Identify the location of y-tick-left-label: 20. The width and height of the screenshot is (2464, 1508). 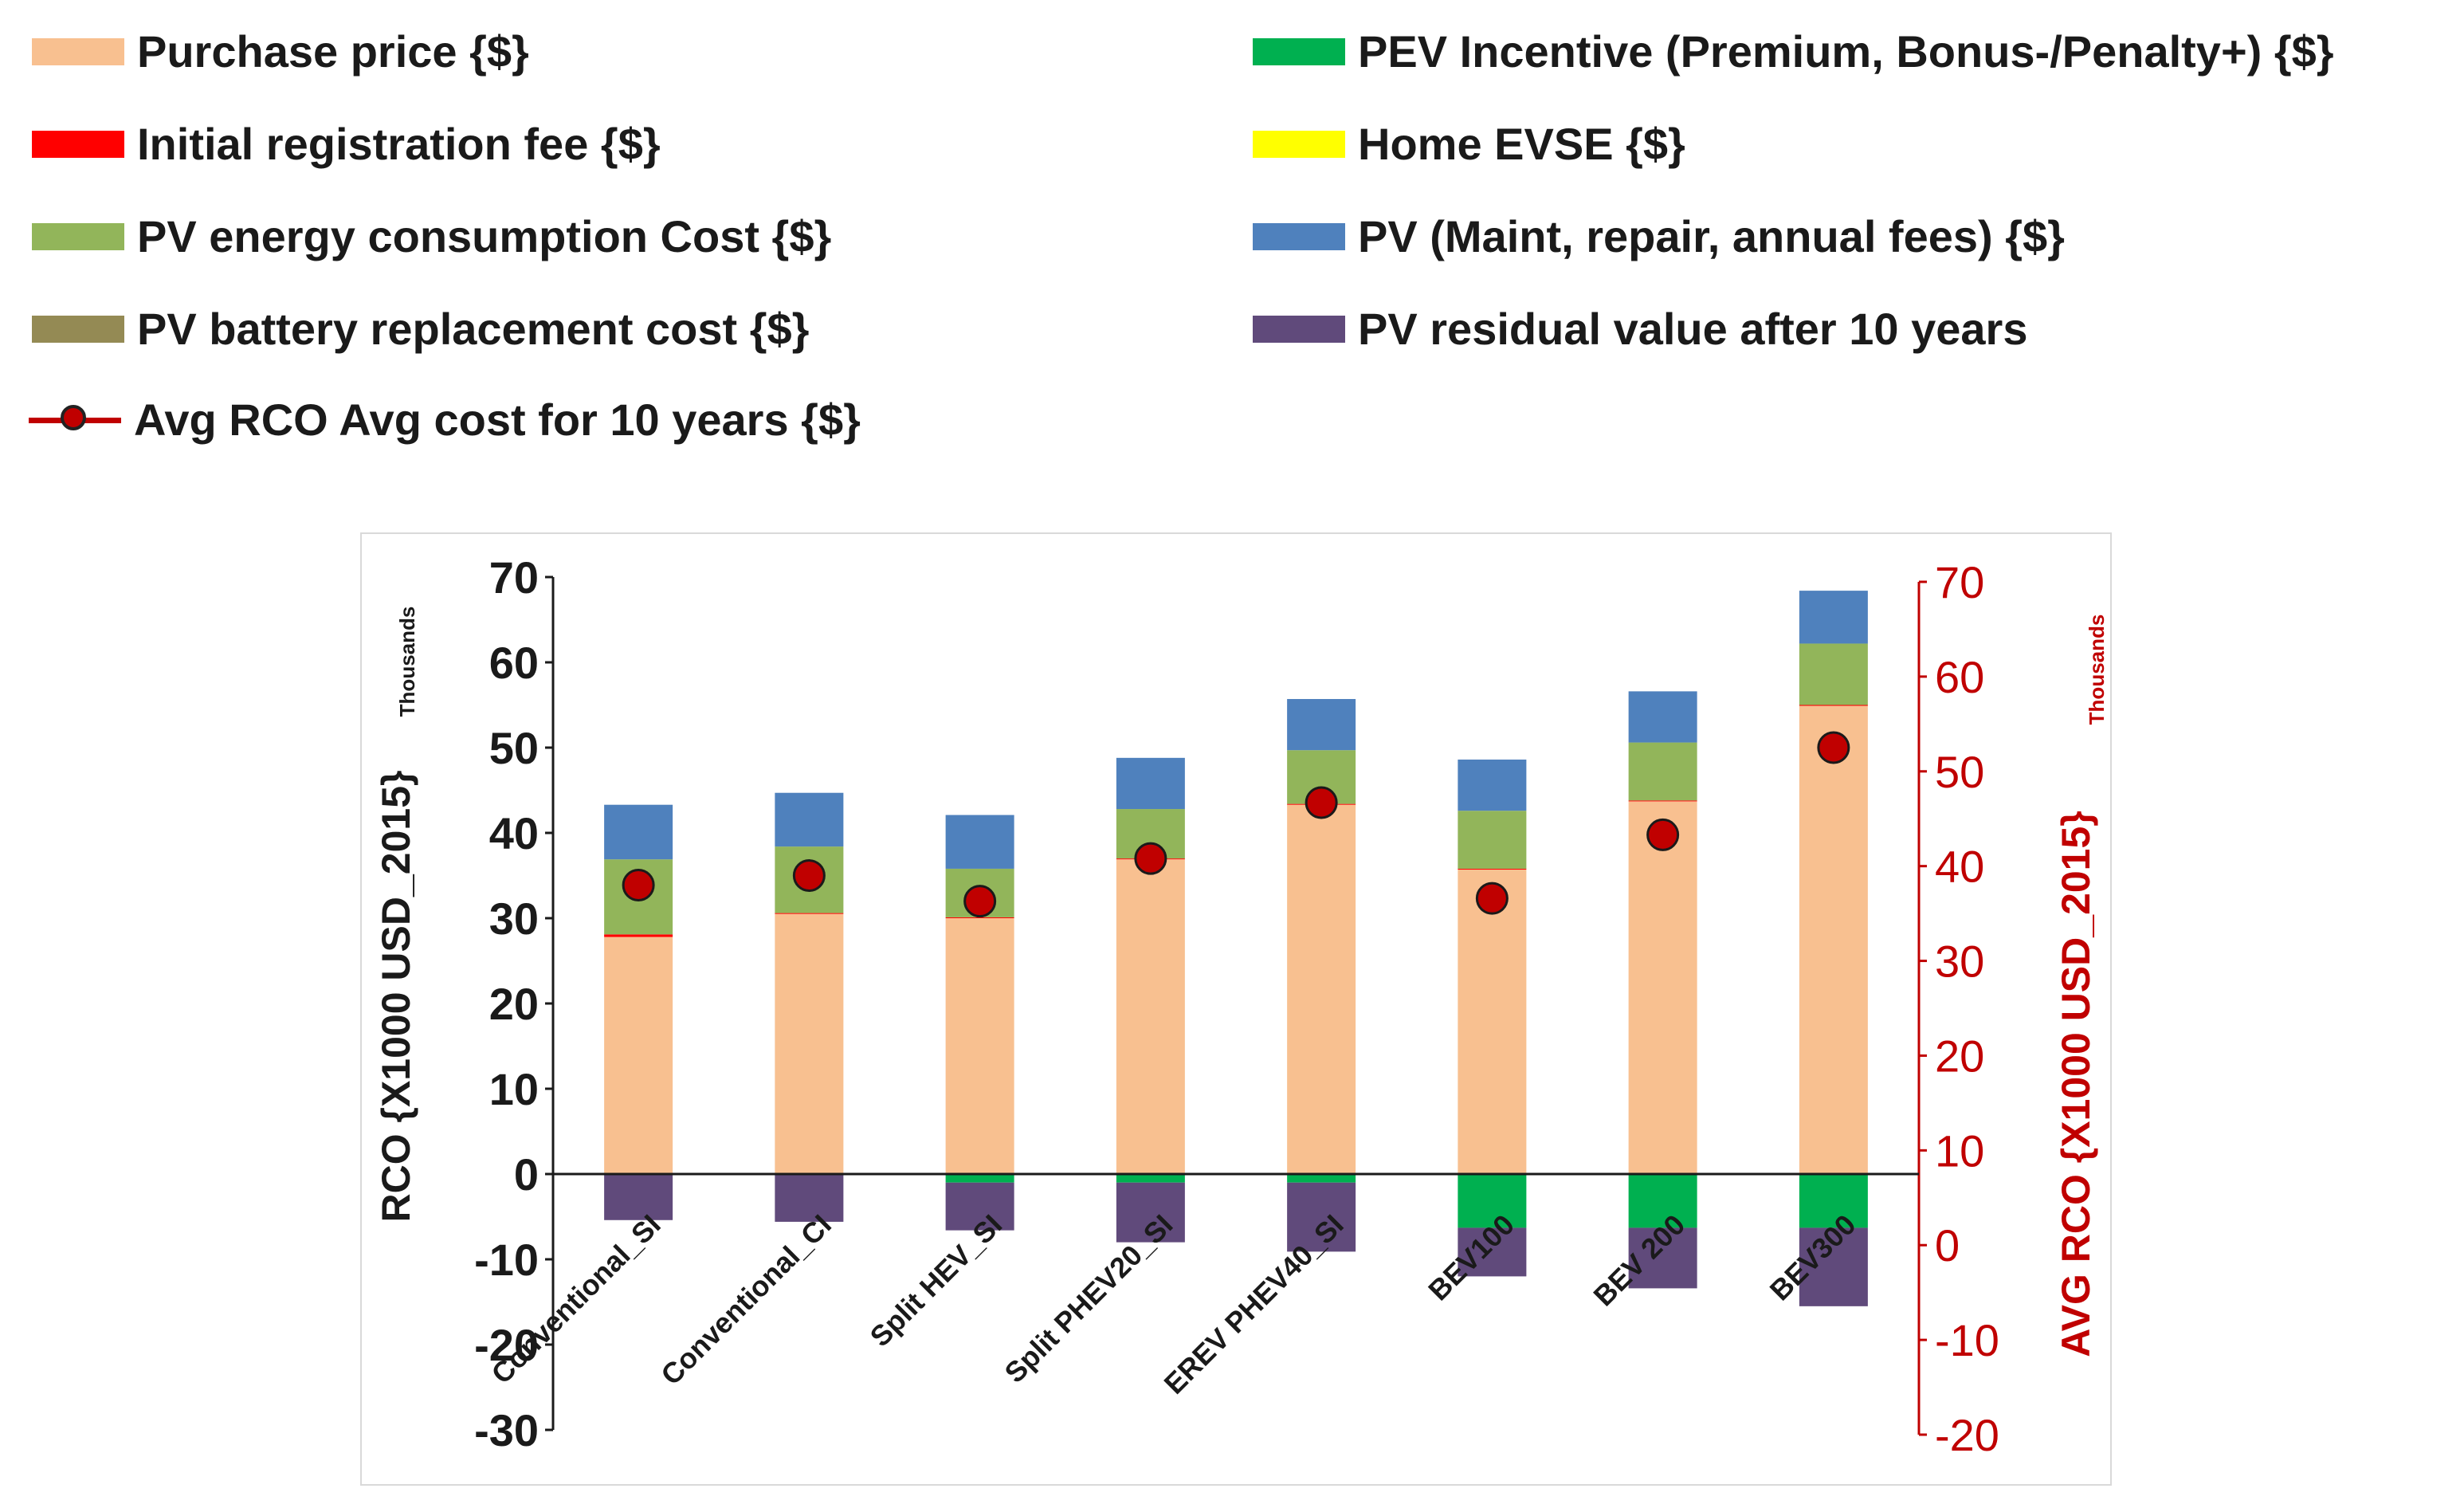
(514, 1004).